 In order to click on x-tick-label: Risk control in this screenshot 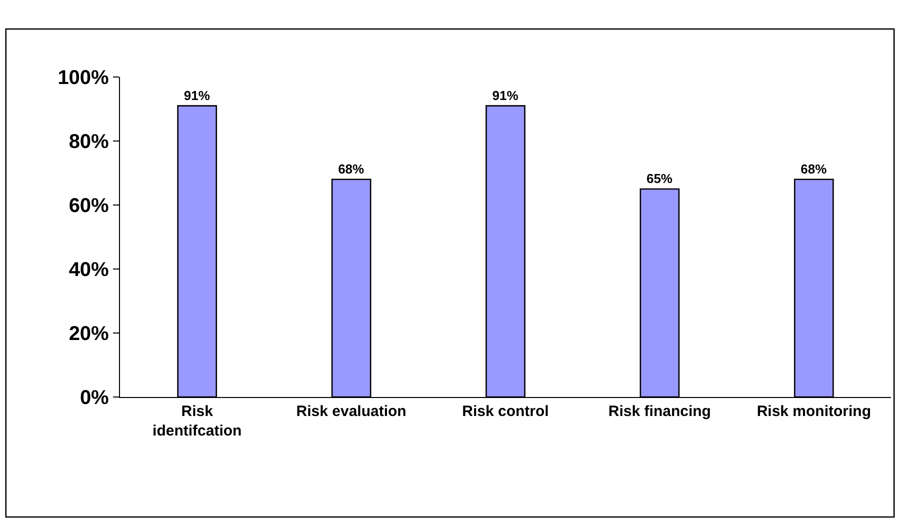, I will do `click(505, 411)`.